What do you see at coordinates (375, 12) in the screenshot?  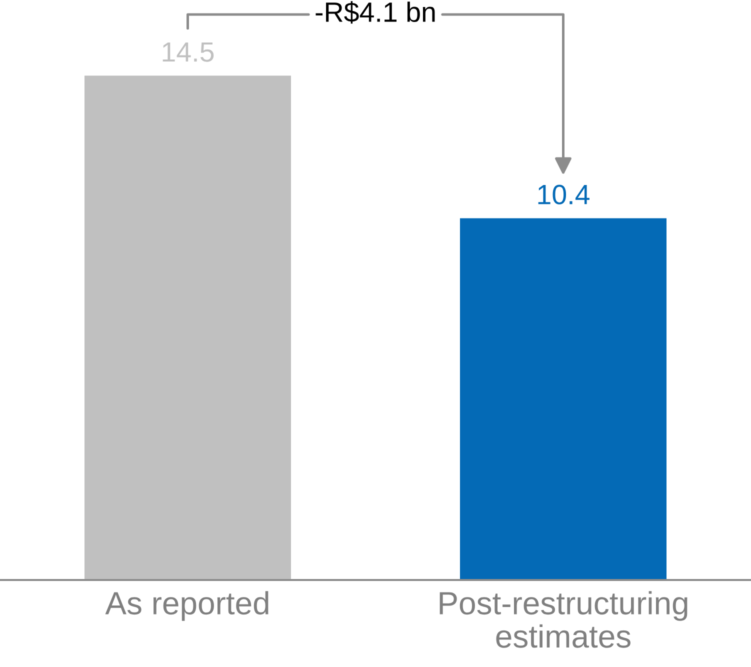 I see `text: -R$4.1 bn` at bounding box center [375, 12].